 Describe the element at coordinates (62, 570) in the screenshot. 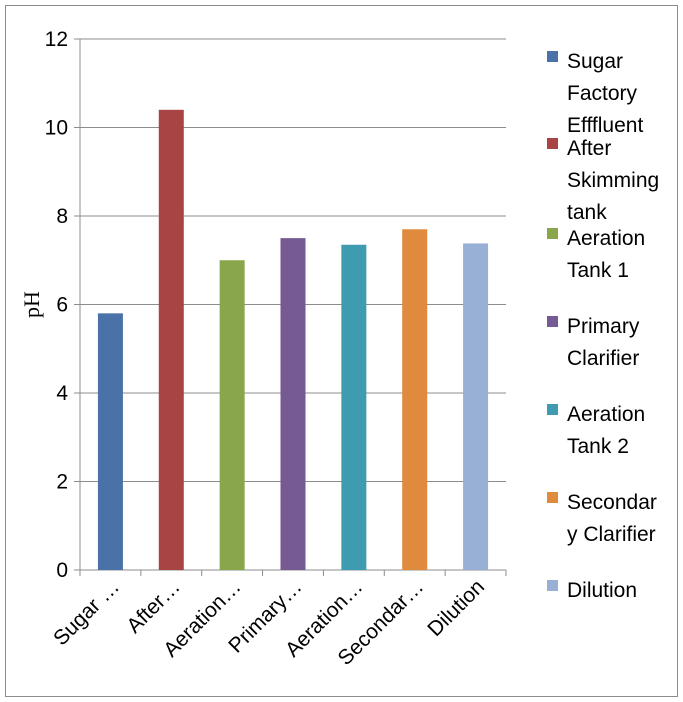

I see `y-tick-label: 0` at that location.